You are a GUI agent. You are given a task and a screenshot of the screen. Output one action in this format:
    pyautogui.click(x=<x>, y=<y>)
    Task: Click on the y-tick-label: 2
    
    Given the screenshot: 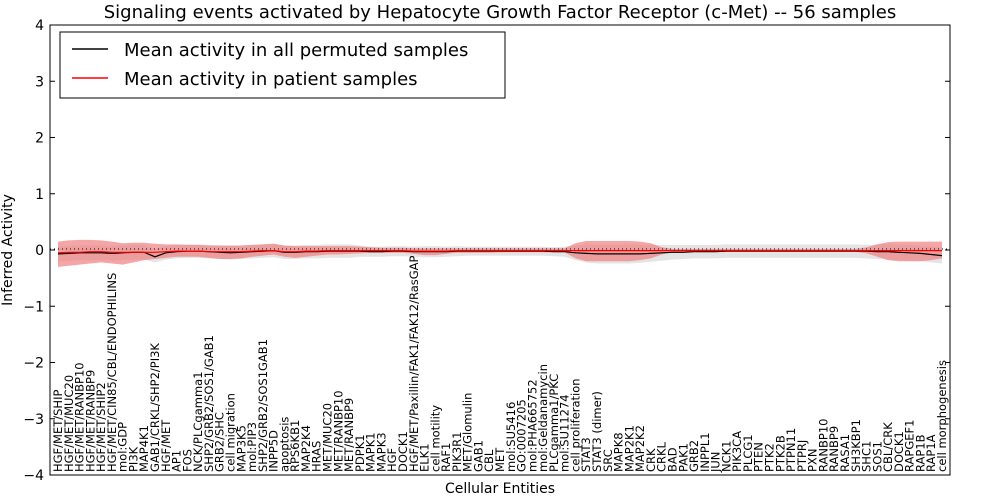 What is the action you would take?
    pyautogui.click(x=39, y=139)
    